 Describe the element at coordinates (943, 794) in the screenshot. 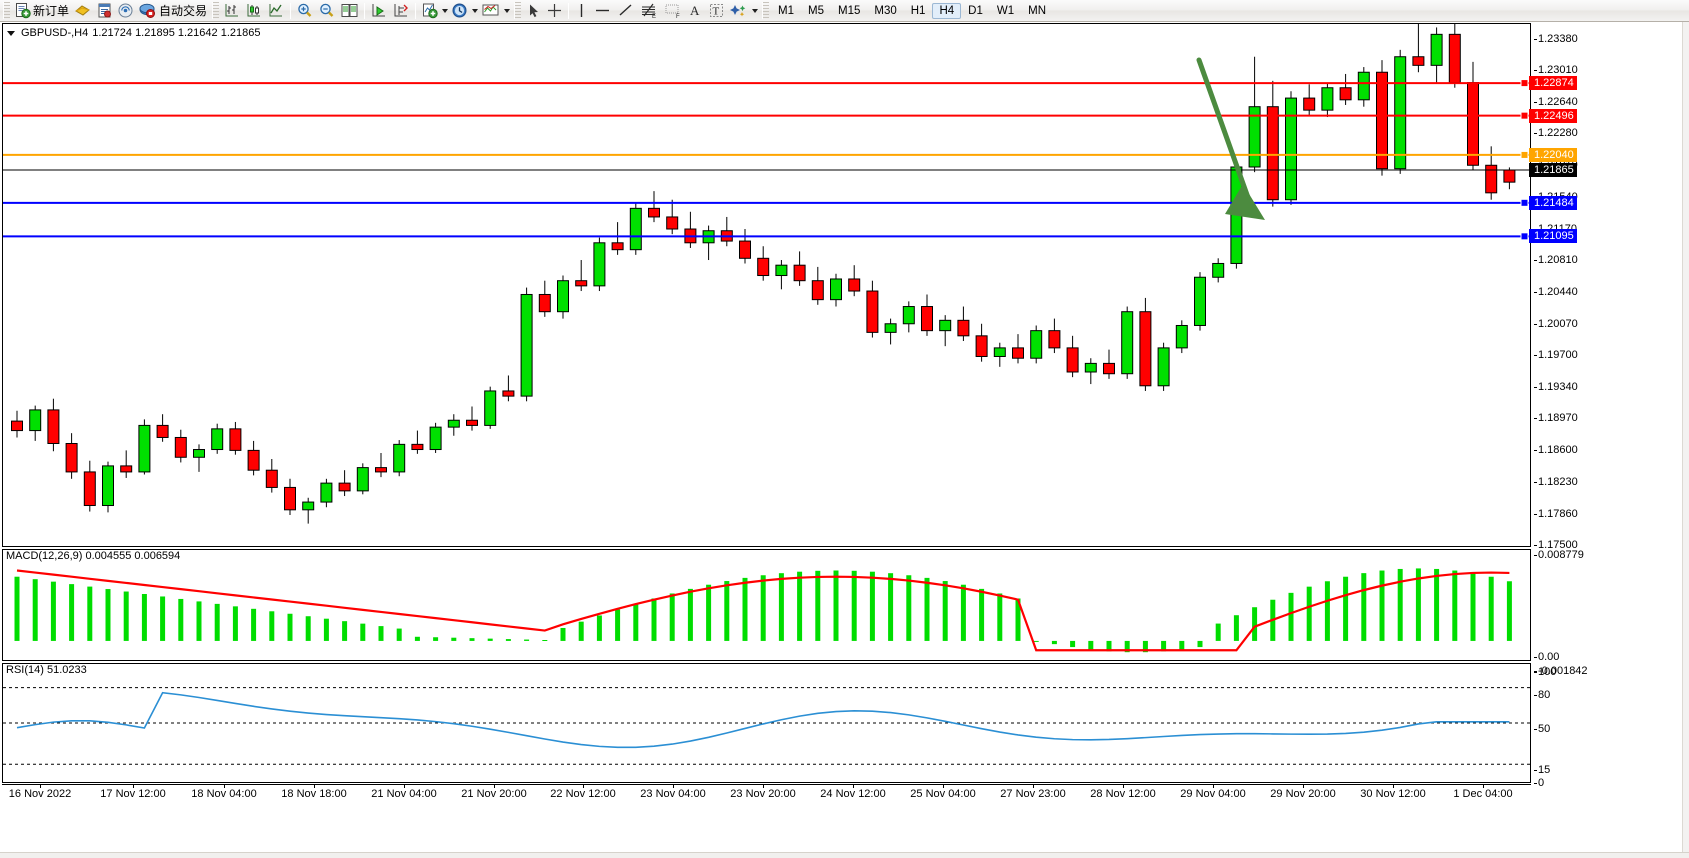

I see `time-label: 25 Nov 04:00` at that location.